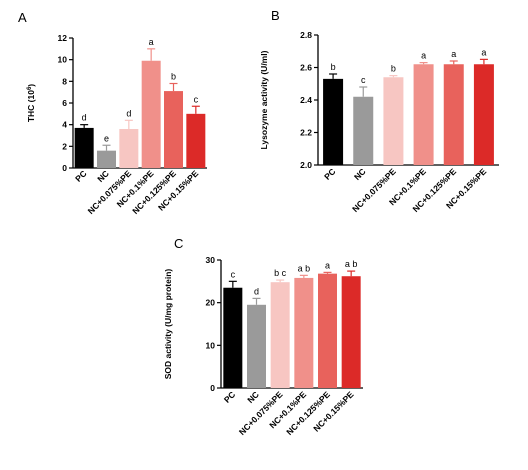 The width and height of the screenshot is (528, 470). I want to click on y-tick-label: 2.2, so click(306, 133).